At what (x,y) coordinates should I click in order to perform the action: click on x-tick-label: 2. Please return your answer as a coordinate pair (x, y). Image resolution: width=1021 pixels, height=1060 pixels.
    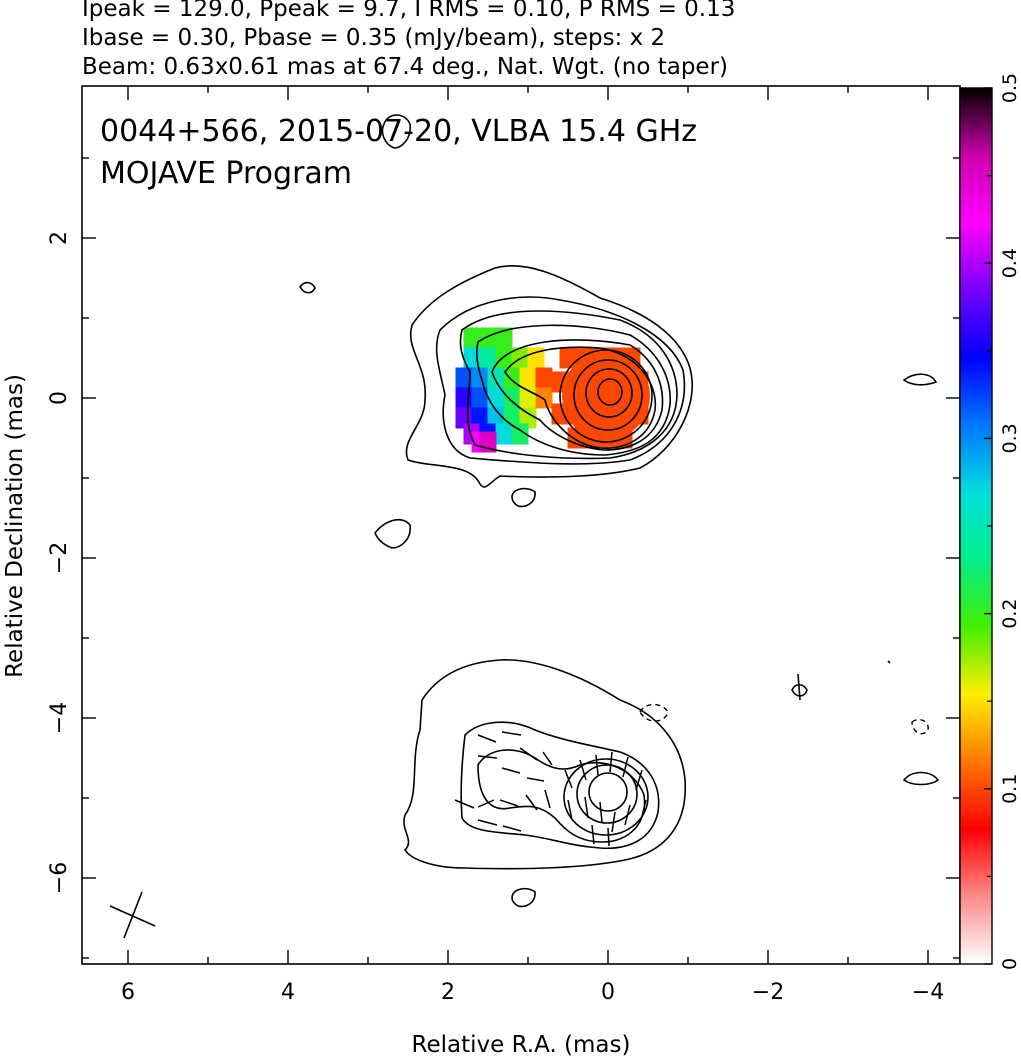
    Looking at the image, I should click on (448, 992).